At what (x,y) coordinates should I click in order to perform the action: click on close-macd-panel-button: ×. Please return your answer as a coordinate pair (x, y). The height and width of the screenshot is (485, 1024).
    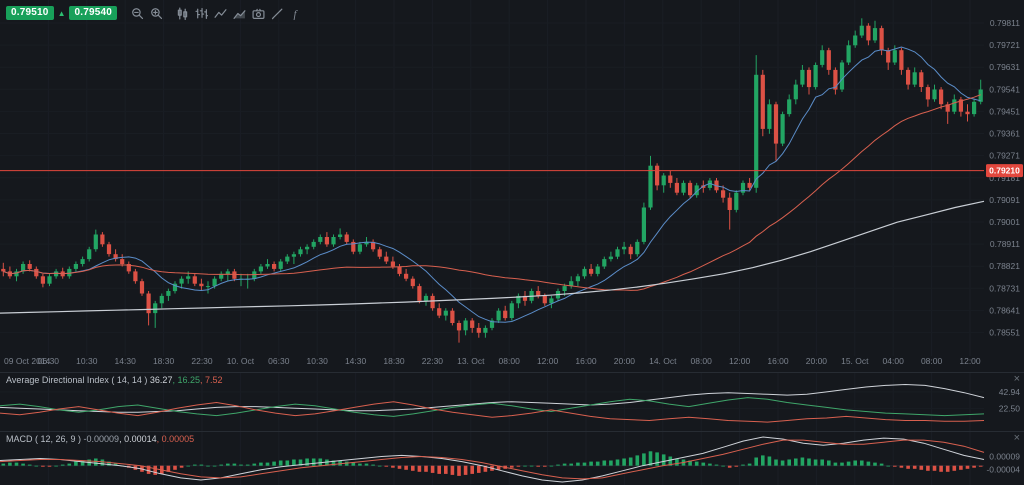
    Looking at the image, I should click on (1016, 438).